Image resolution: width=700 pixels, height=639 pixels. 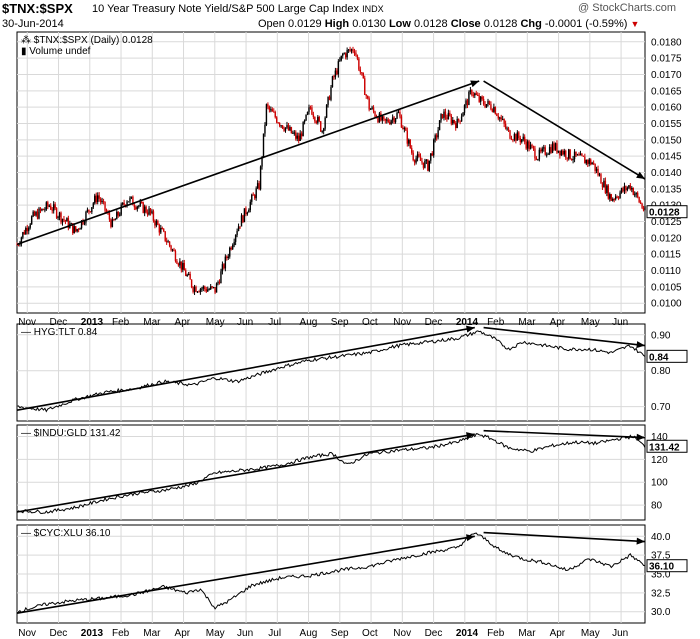 What do you see at coordinates (666, 222) in the screenshot?
I see `y-tick-label: 0.0125` at bounding box center [666, 222].